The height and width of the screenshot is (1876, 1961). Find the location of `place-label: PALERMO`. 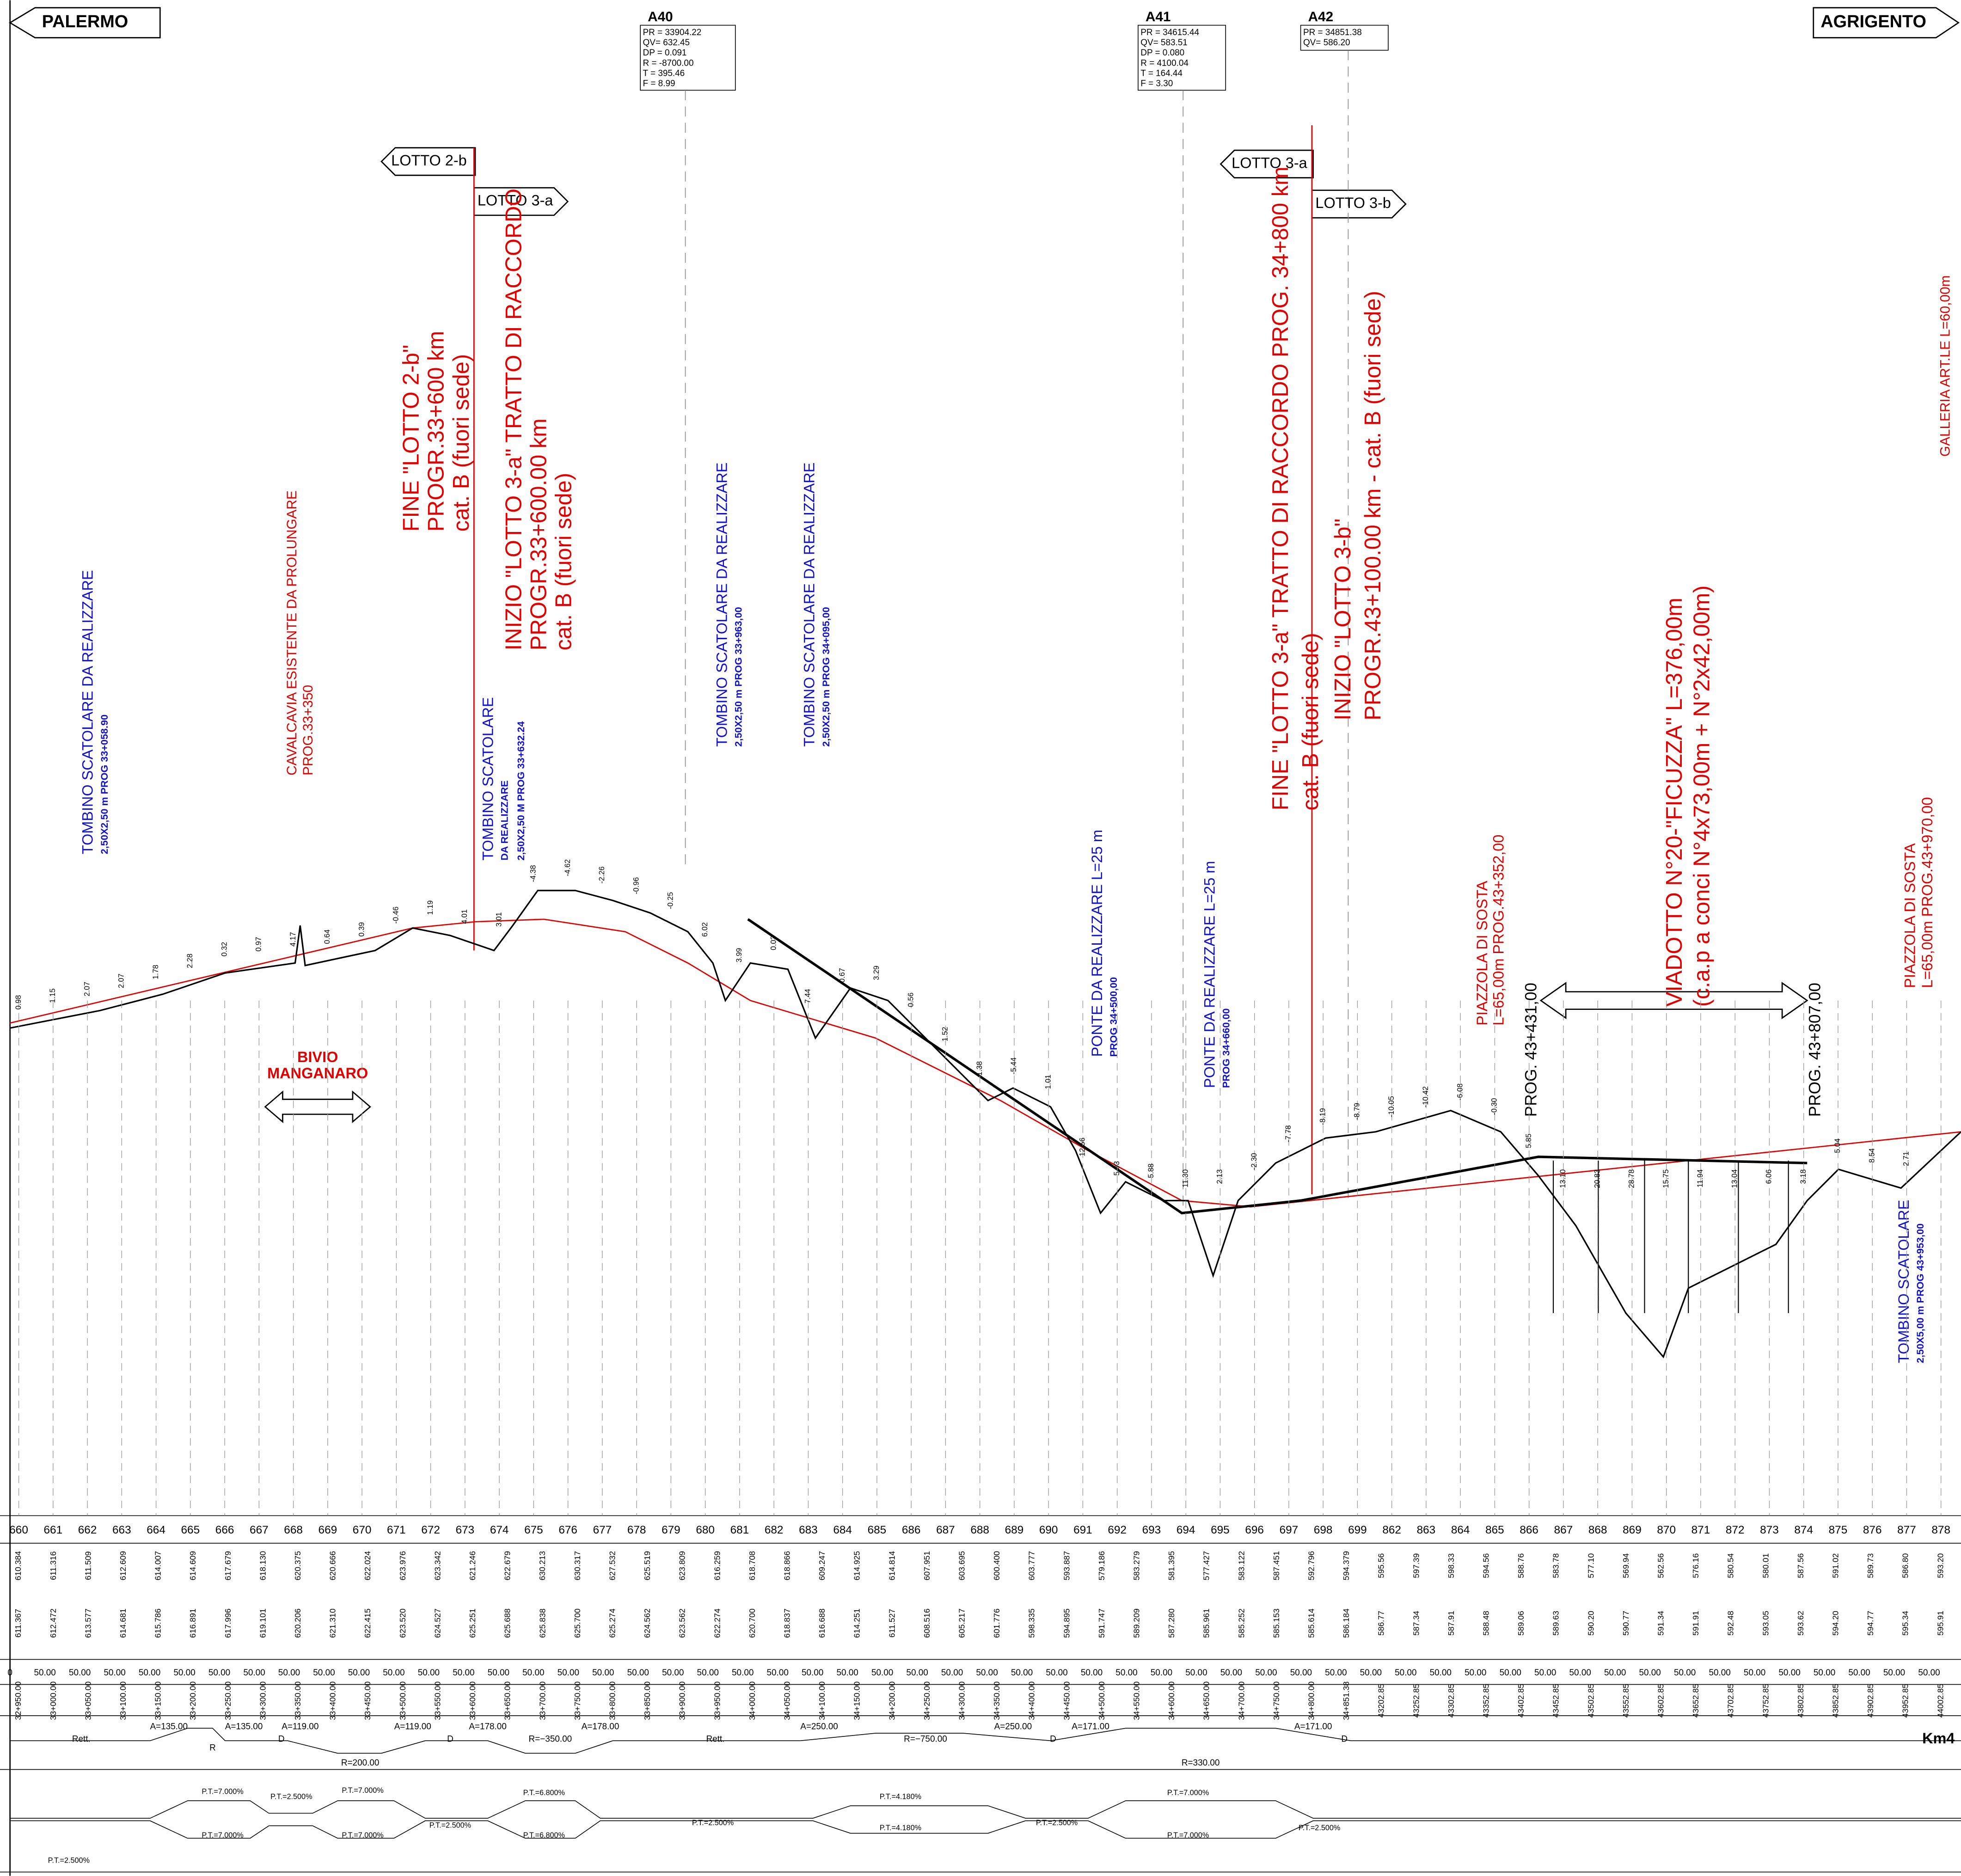

place-label: PALERMO is located at coordinates (85, 21).